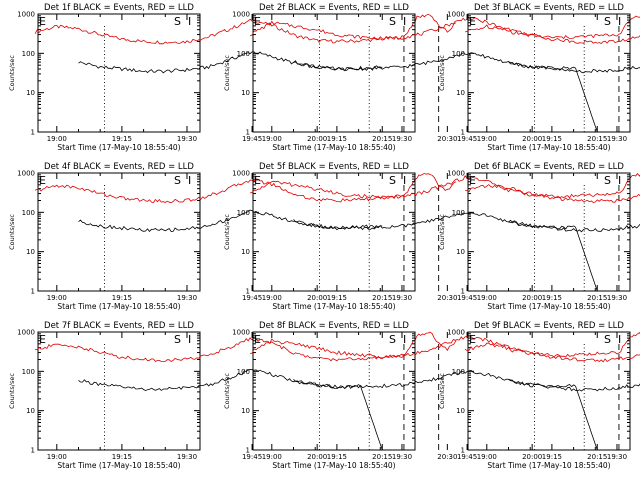 The width and height of the screenshot is (640, 480). I want to click on panel-title: Det 3f BLACK = Events, RED = LLD, so click(549, 8).